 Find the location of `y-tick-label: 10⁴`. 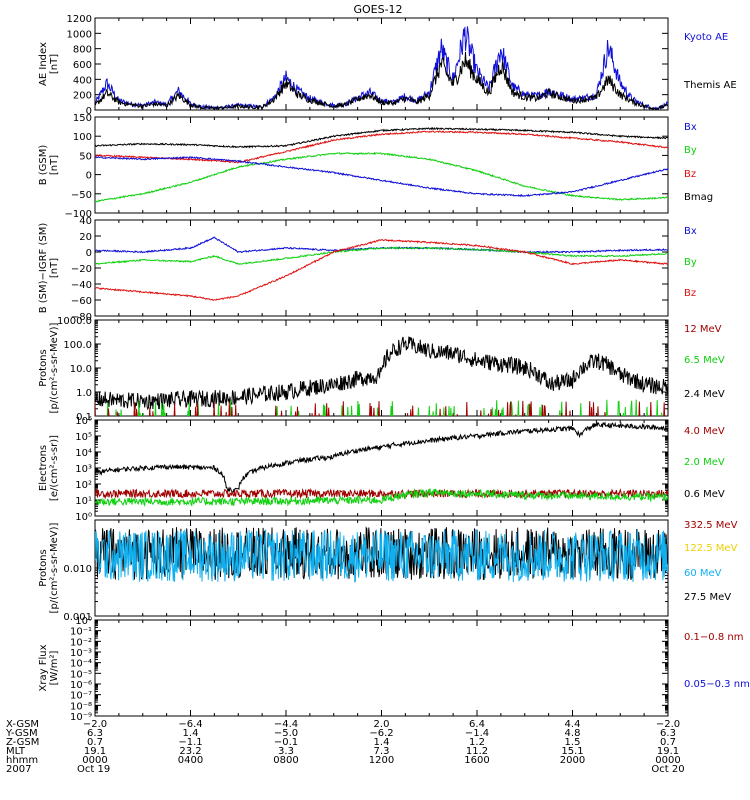

y-tick-label: 10⁴ is located at coordinates (83, 453).